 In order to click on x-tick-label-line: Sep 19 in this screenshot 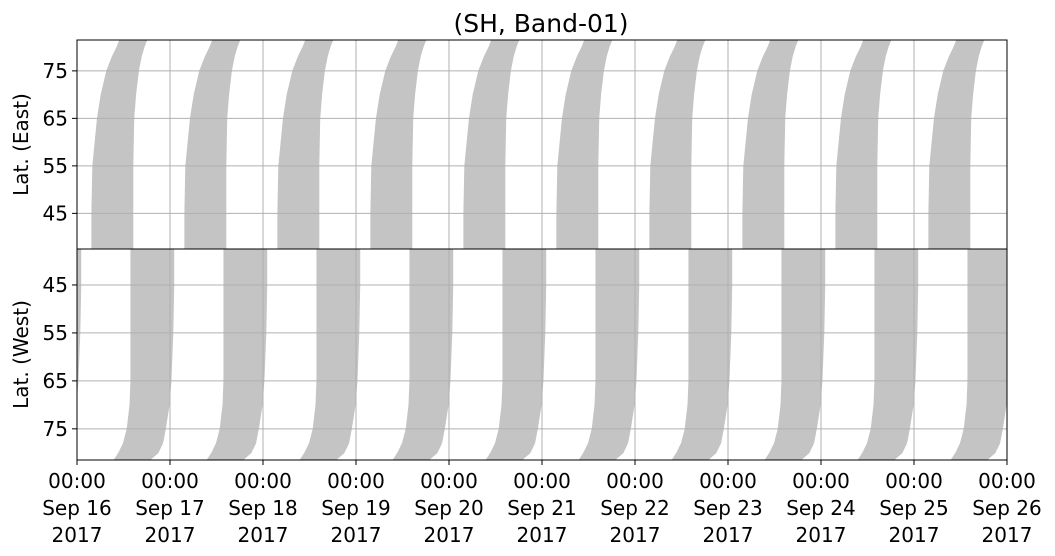, I will do `click(356, 508)`.